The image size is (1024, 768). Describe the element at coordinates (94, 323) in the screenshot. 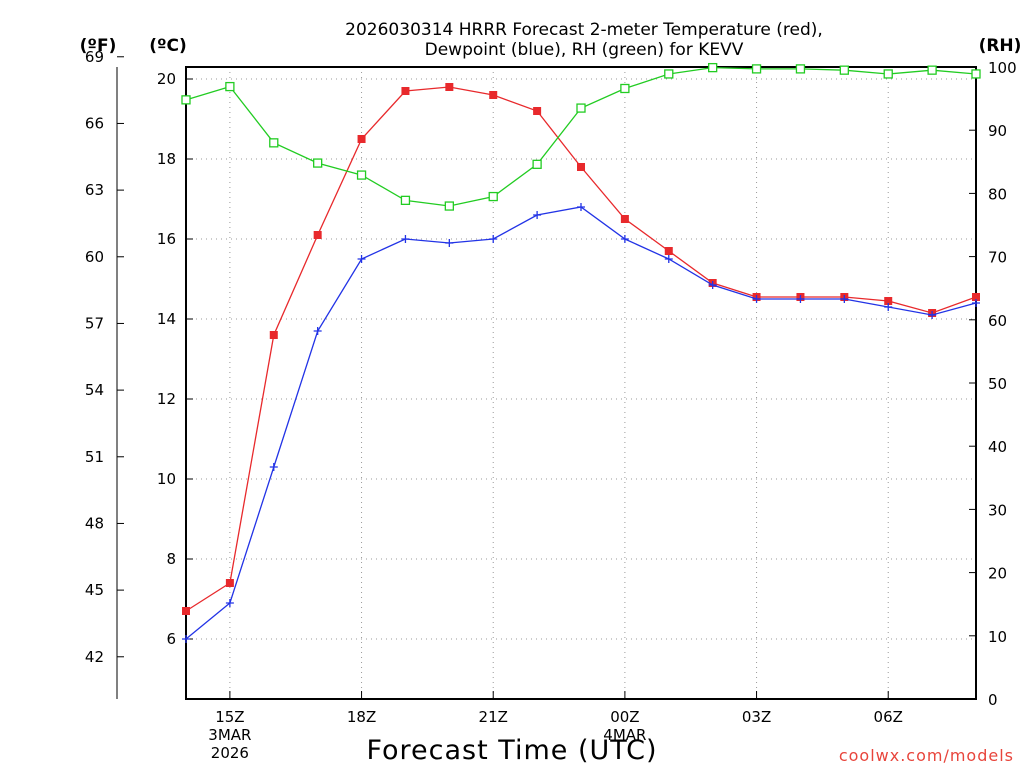

I see `fahrenheit-tick-label: 57` at that location.